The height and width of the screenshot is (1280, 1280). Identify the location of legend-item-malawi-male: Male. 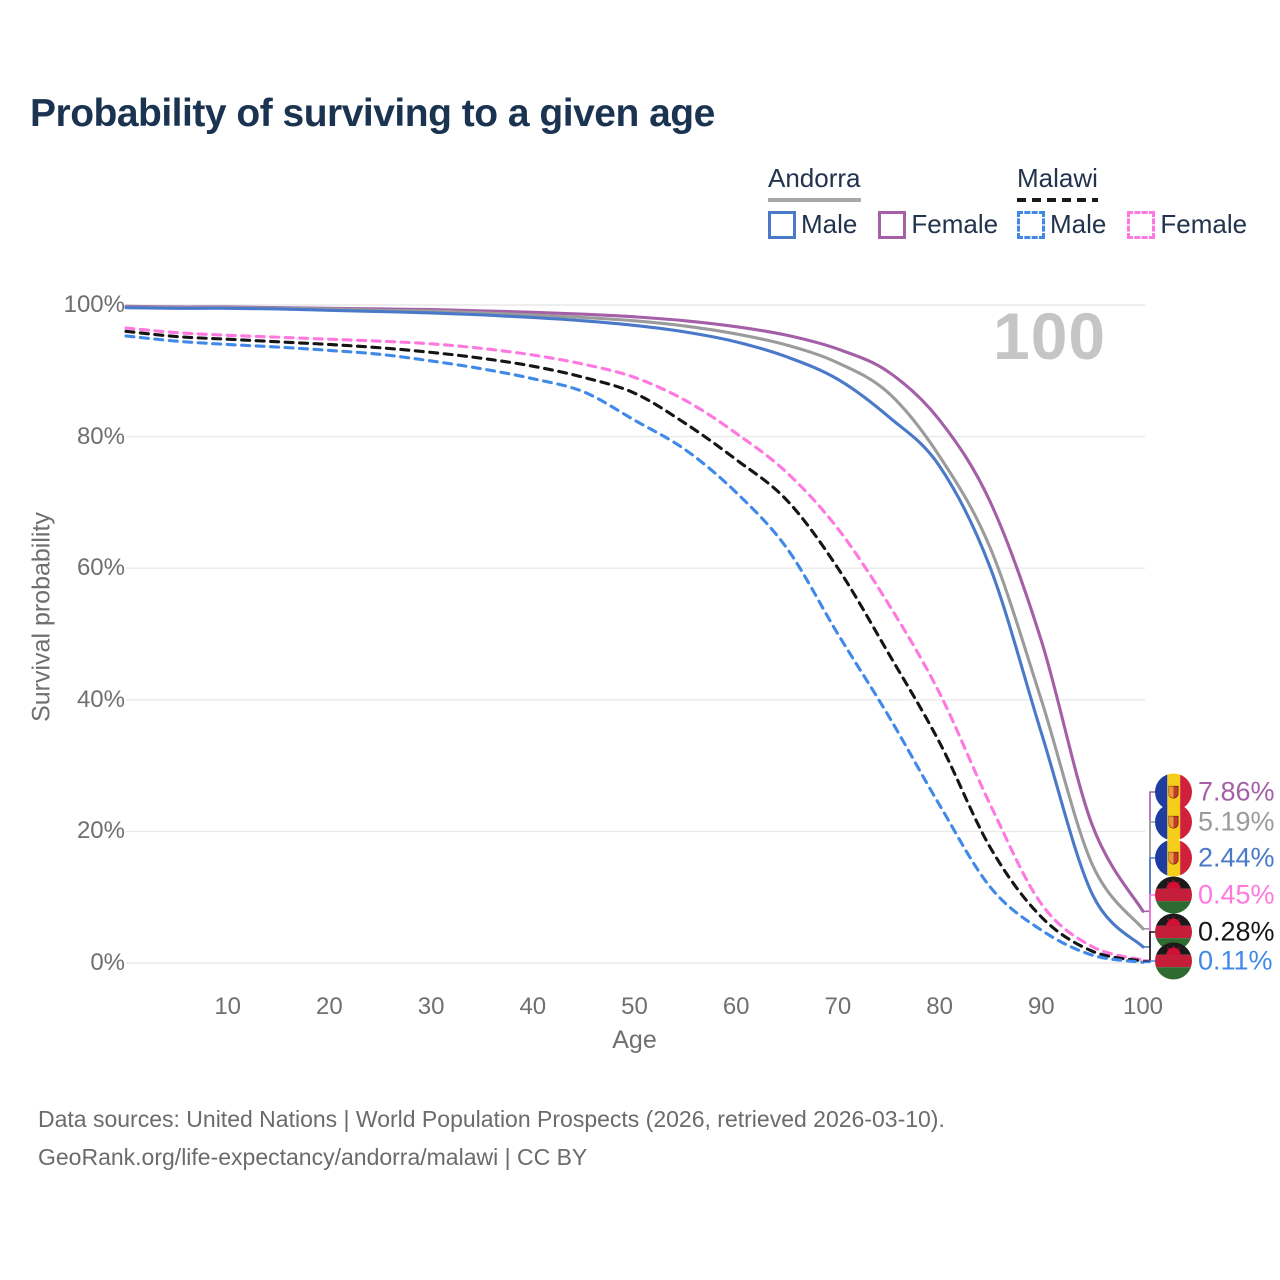
(1061, 224).